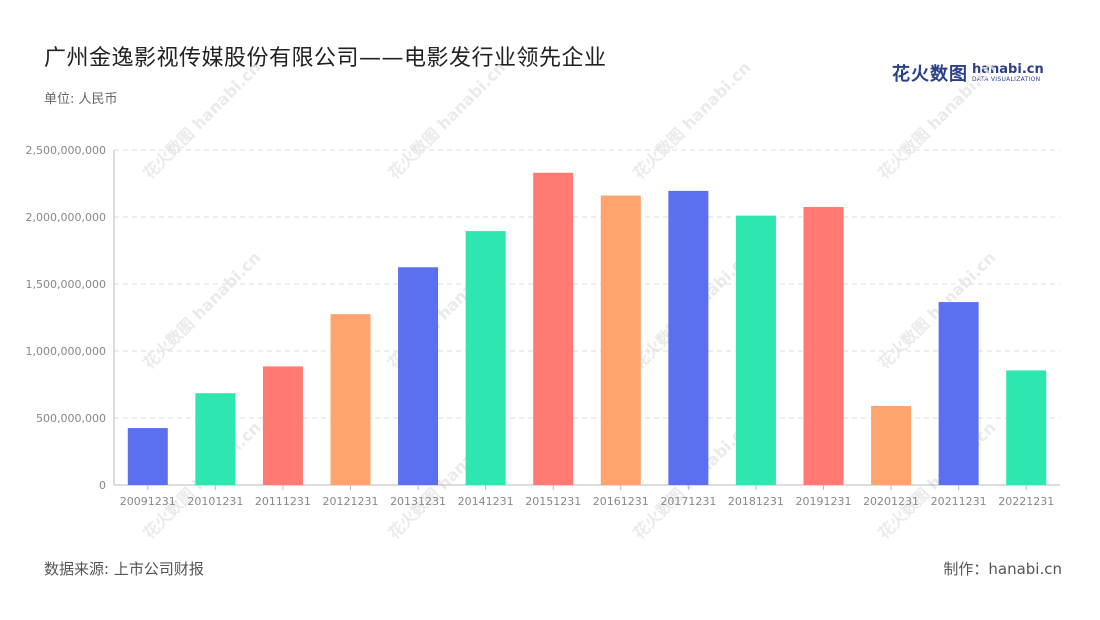 Image resolution: width=1100 pixels, height=620 pixels. What do you see at coordinates (148, 501) in the screenshot?
I see `x-tick-label: 20091231` at bounding box center [148, 501].